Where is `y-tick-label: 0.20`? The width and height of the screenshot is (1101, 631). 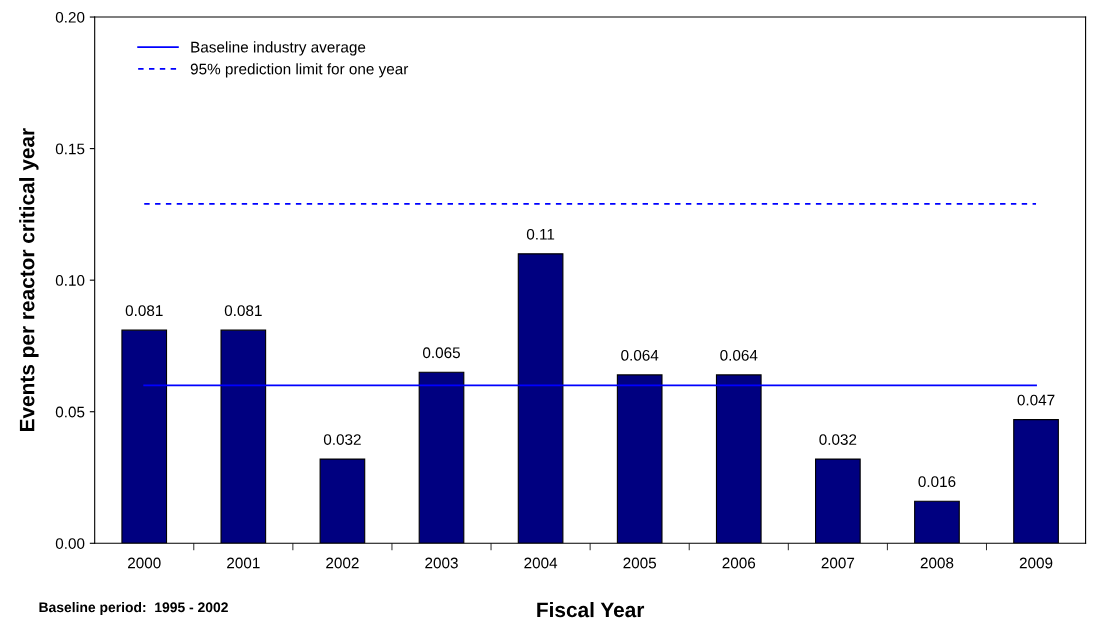 y-tick-label: 0.20 is located at coordinates (70, 17).